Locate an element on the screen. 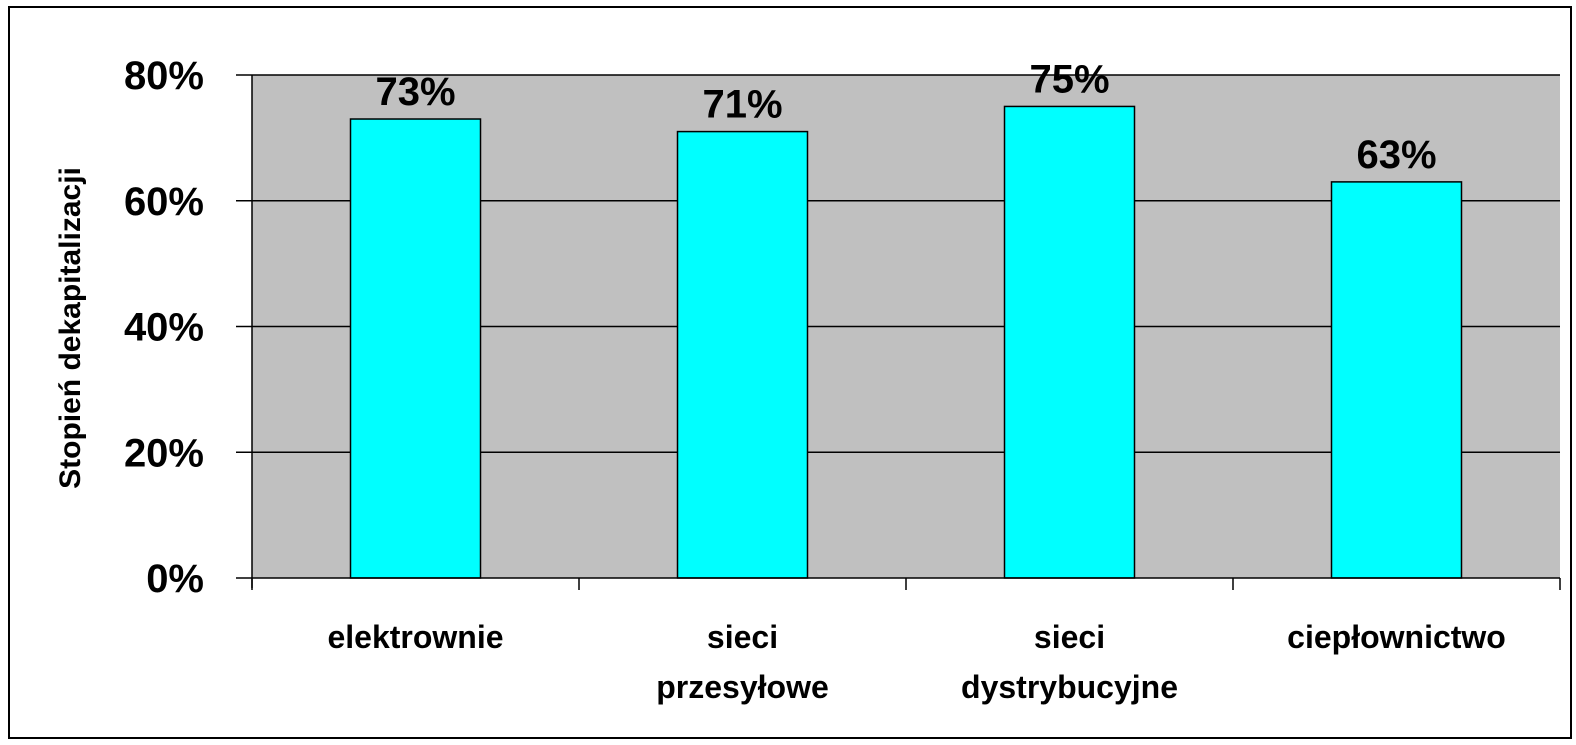 This screenshot has width=1576, height=745. y-axis-label: Stopień dekapitalizacji is located at coordinates (70, 328).